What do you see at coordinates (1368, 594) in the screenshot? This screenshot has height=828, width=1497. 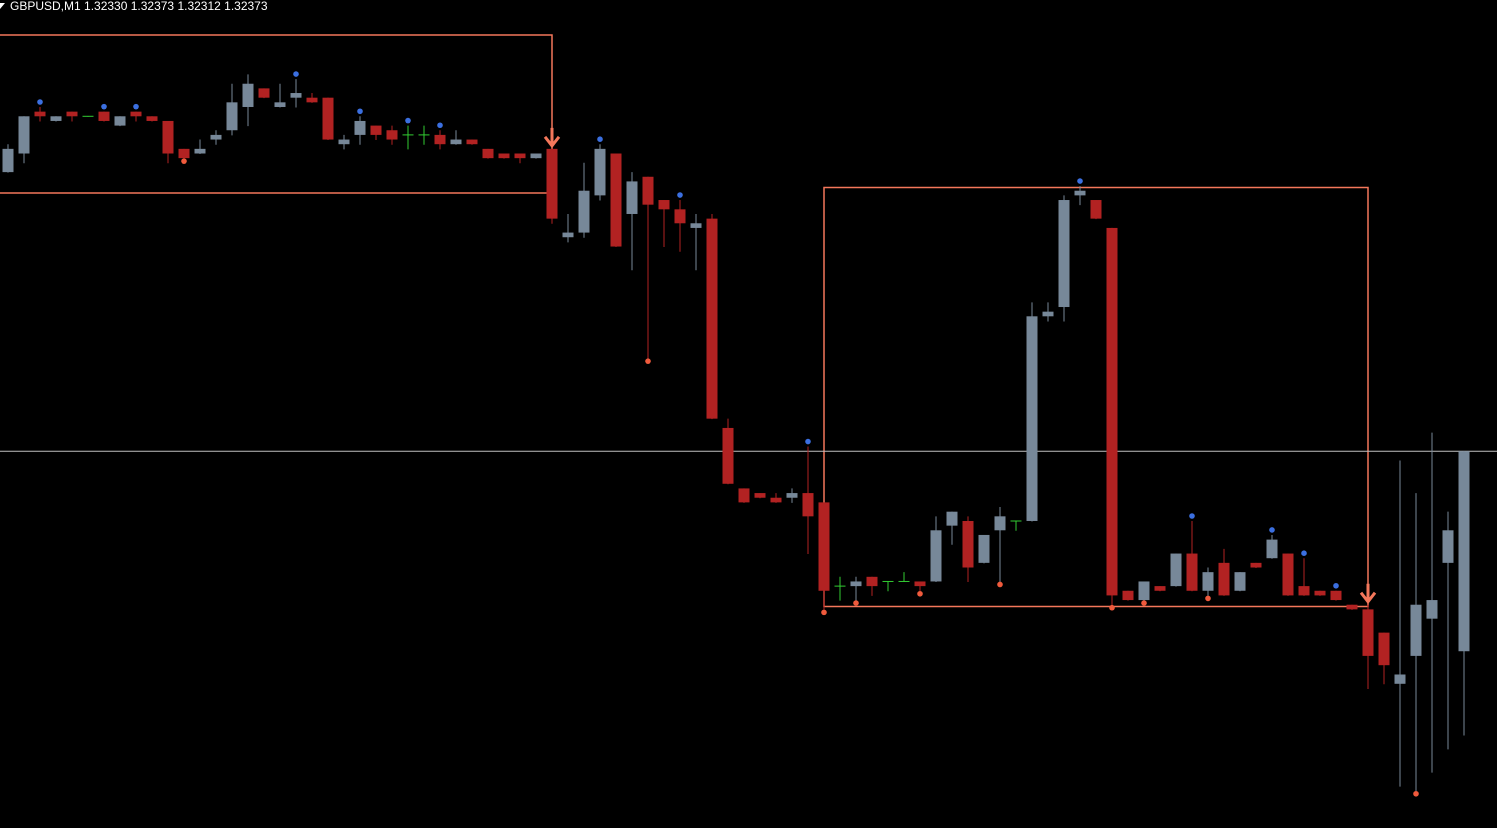 I see `sell-arrow` at bounding box center [1368, 594].